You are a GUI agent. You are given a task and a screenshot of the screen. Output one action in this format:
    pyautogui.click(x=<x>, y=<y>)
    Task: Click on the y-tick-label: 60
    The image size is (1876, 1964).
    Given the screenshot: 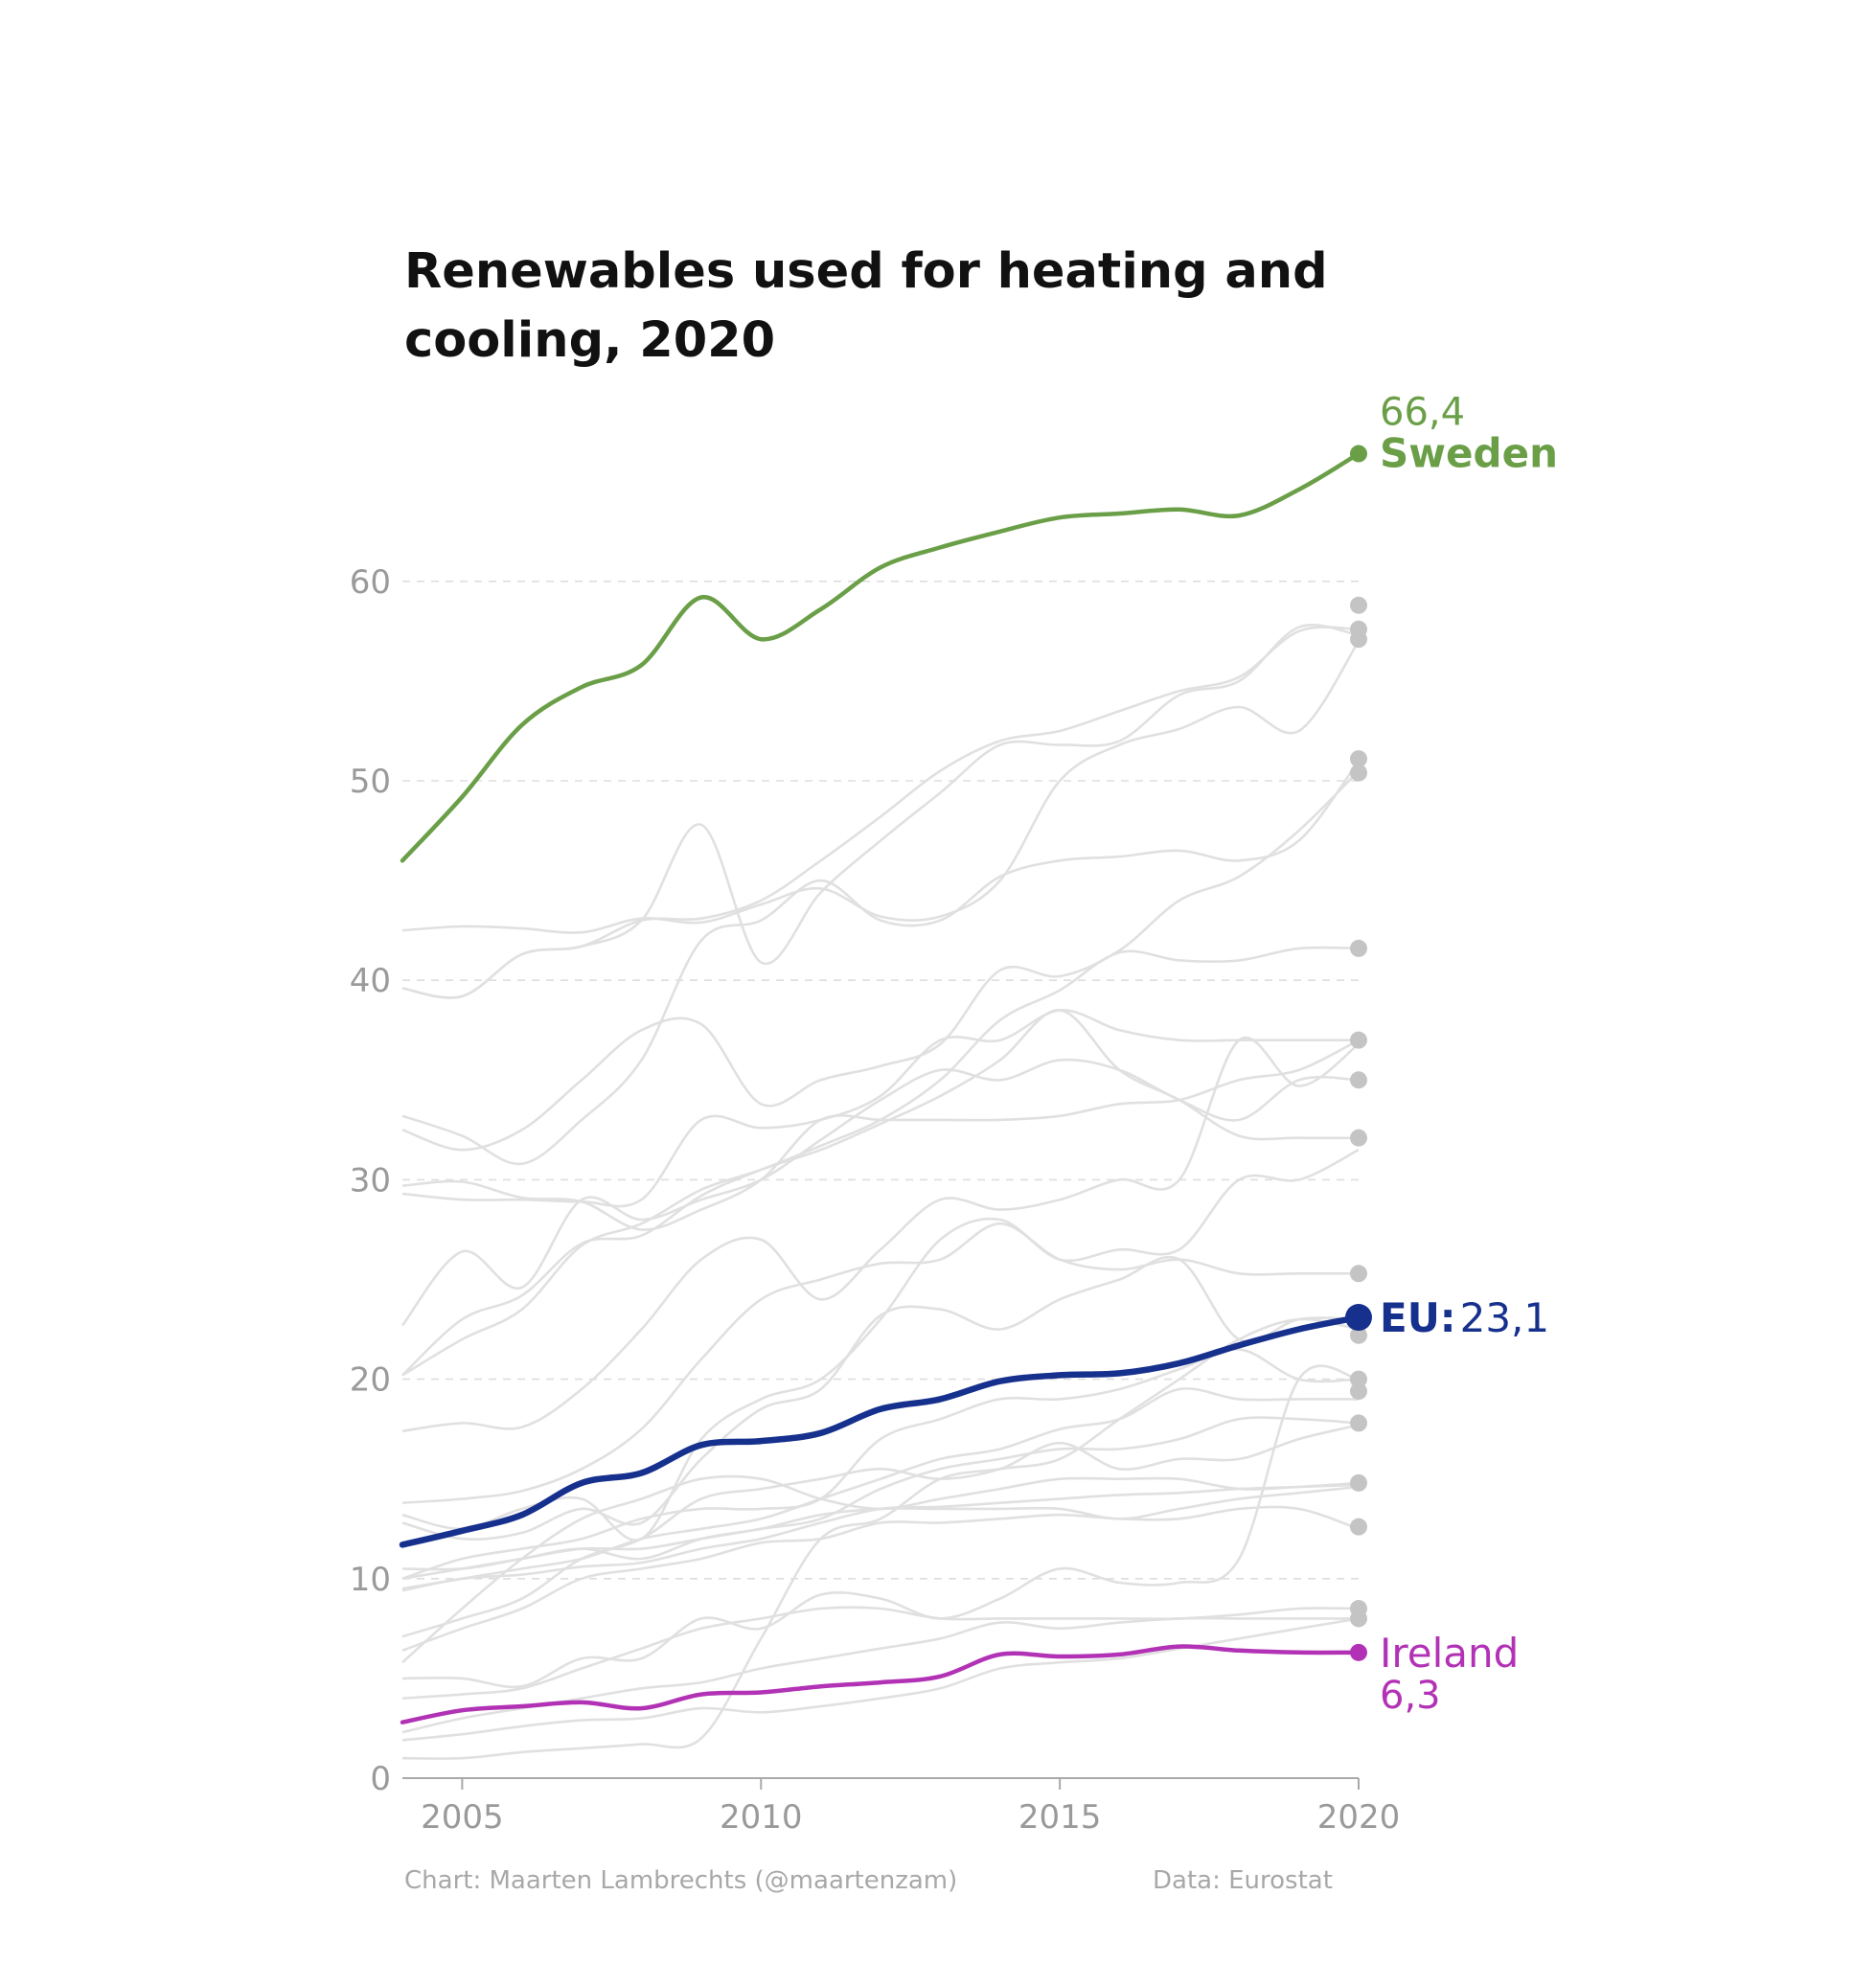 What is the action you would take?
    pyautogui.click(x=370, y=583)
    